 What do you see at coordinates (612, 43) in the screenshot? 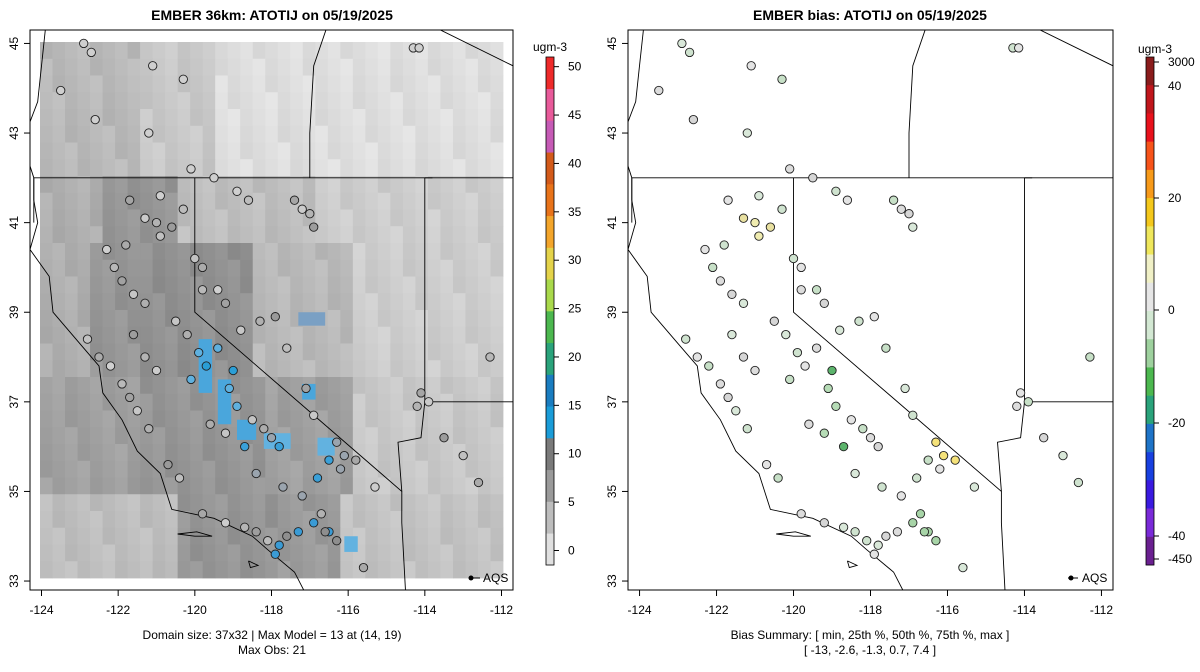
I see `y-tick-label: 45` at bounding box center [612, 43].